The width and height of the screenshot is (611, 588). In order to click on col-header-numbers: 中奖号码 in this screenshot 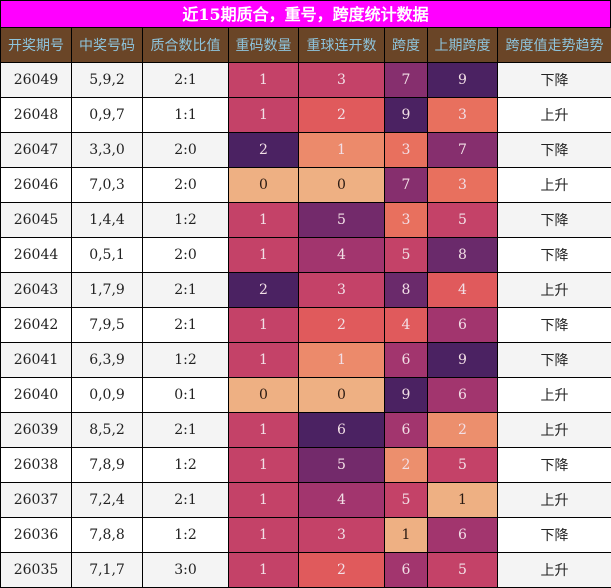, I will do `click(107, 45)`.